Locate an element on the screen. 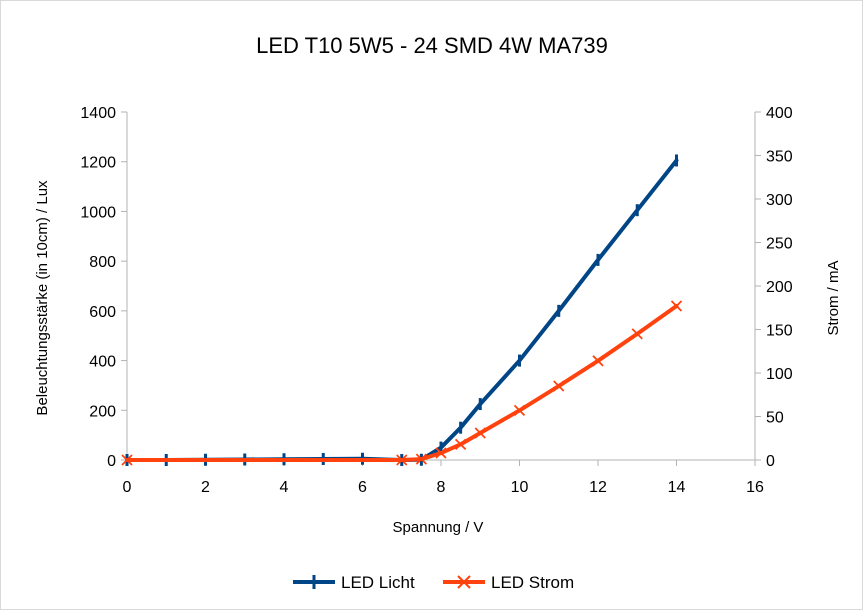 The height and width of the screenshot is (611, 863). x-tick-label: 2 is located at coordinates (205, 487).